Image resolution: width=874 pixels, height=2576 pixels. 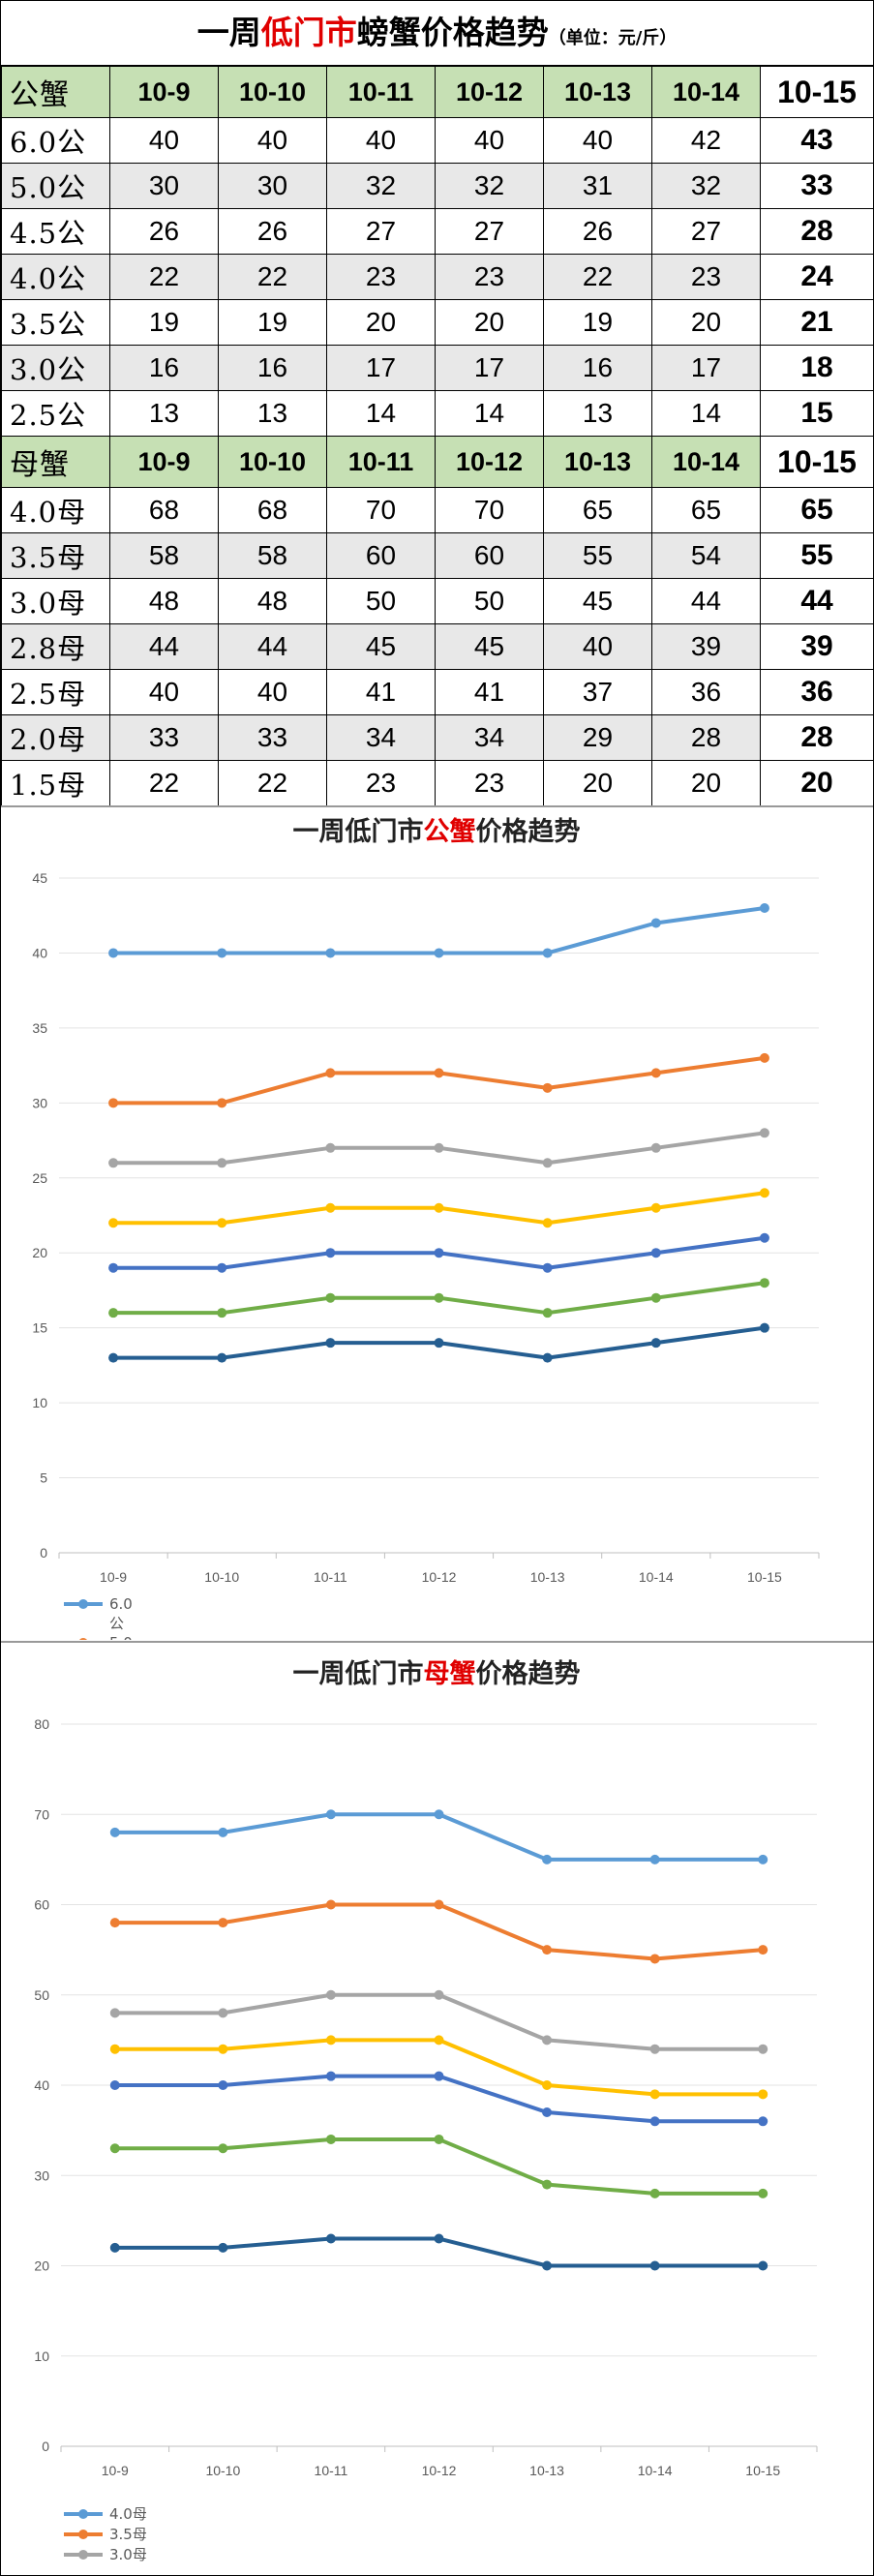 I want to click on price-cell: 43, so click(x=816, y=140).